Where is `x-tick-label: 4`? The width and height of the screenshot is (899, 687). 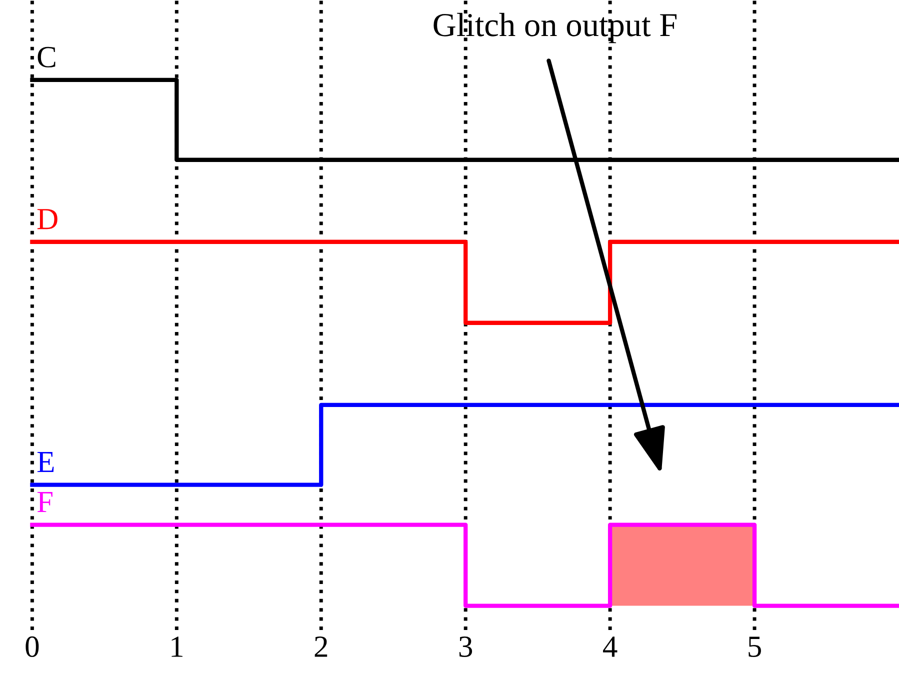 x-tick-label: 4 is located at coordinates (610, 646).